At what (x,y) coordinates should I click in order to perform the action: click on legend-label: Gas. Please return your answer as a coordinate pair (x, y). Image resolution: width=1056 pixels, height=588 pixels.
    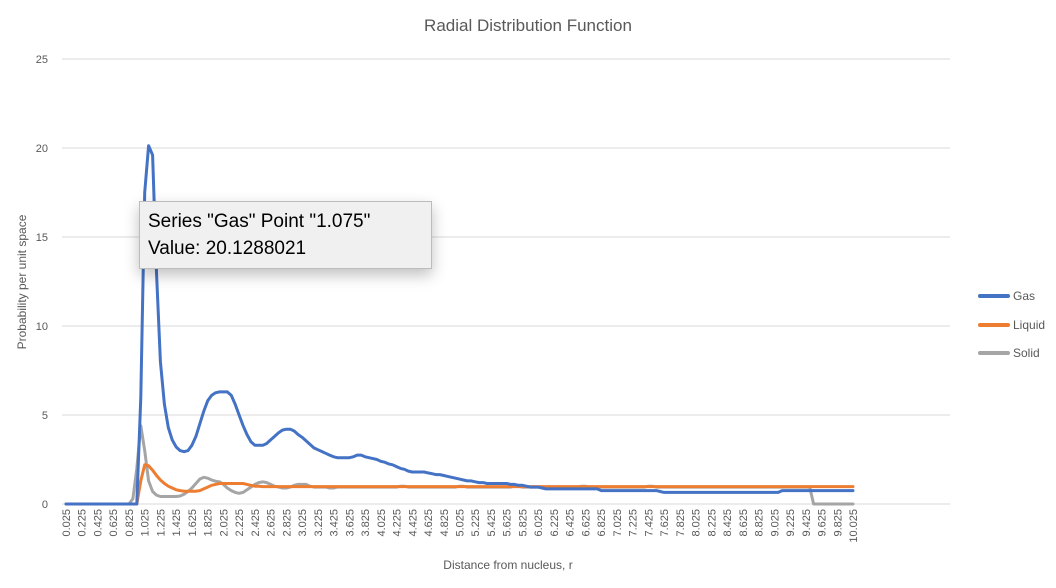
    Looking at the image, I should click on (1024, 296).